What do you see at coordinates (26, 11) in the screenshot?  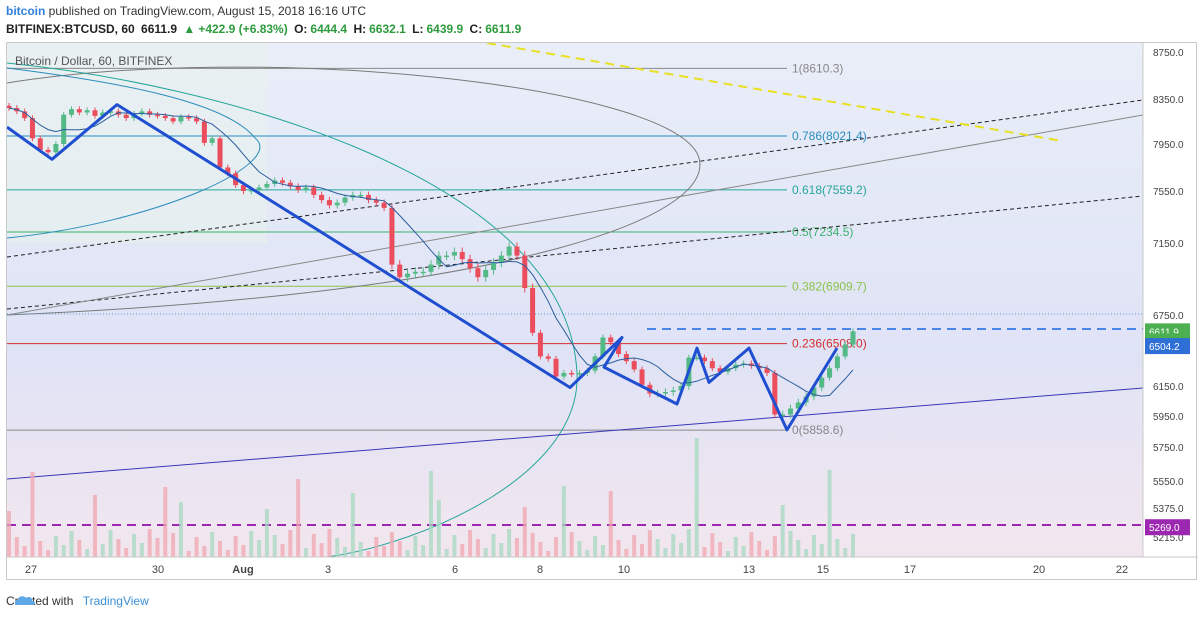 I see `author-link: bitcoin` at bounding box center [26, 11].